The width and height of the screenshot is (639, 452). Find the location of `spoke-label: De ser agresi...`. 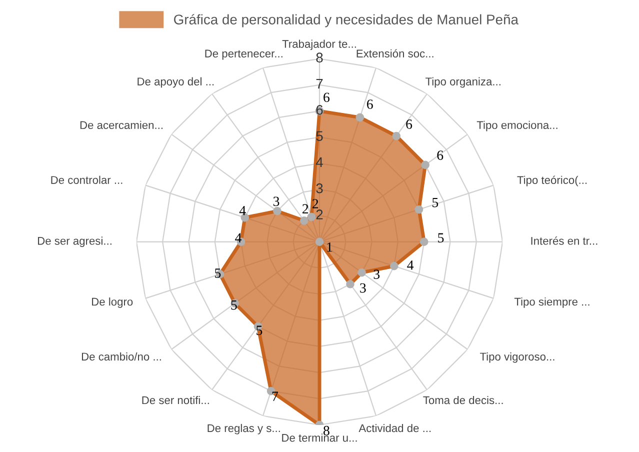

spoke-label: De ser agresi... is located at coordinates (75, 241).